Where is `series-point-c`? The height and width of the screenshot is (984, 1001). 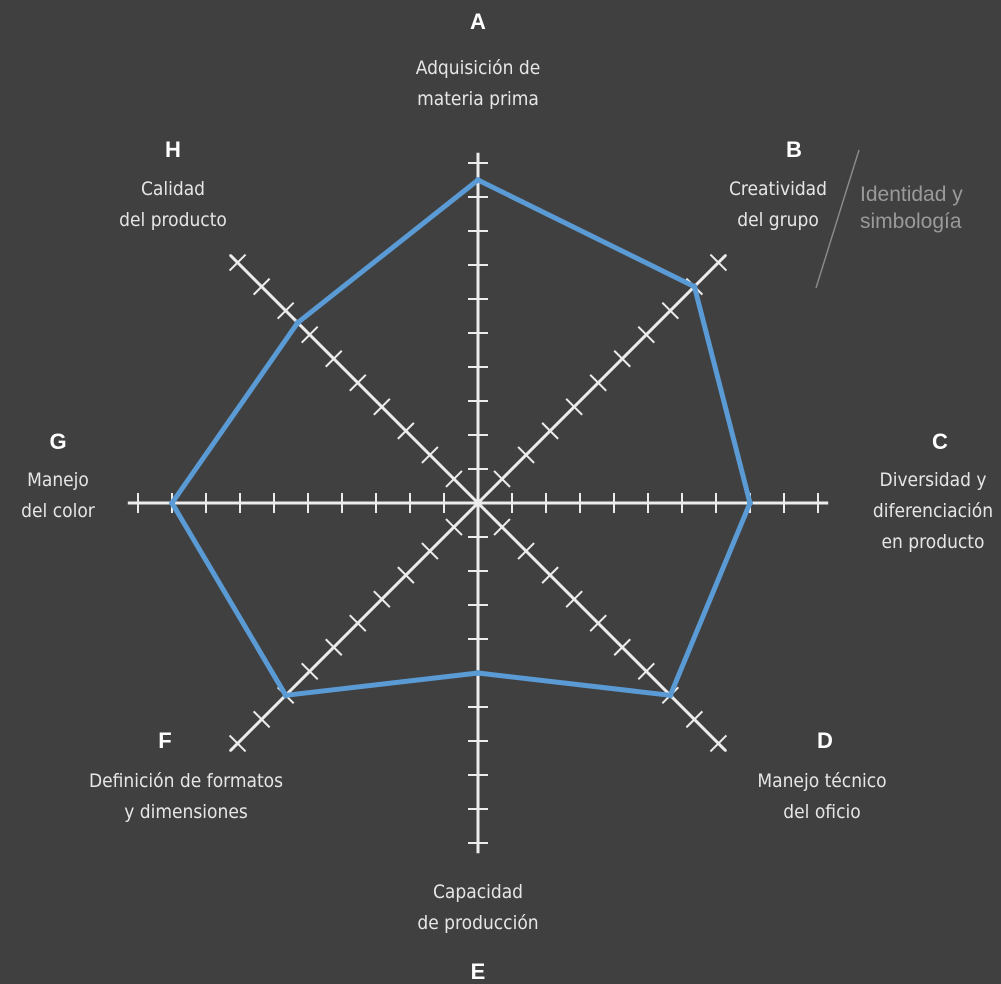 series-point-c is located at coordinates (750, 503).